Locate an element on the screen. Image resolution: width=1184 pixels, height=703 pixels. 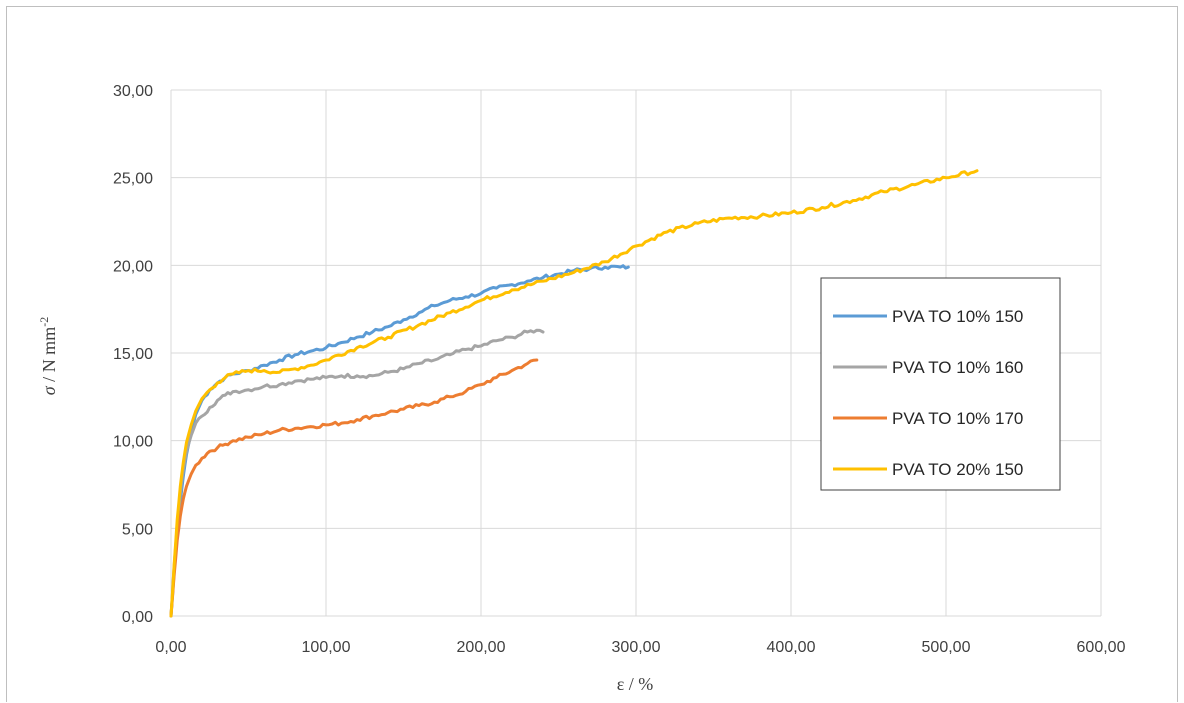
y-axis-symbol: σ is located at coordinates (49, 390).